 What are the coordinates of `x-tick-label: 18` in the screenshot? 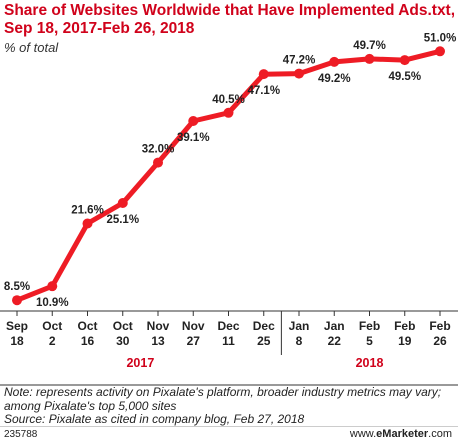 It's located at (17, 341).